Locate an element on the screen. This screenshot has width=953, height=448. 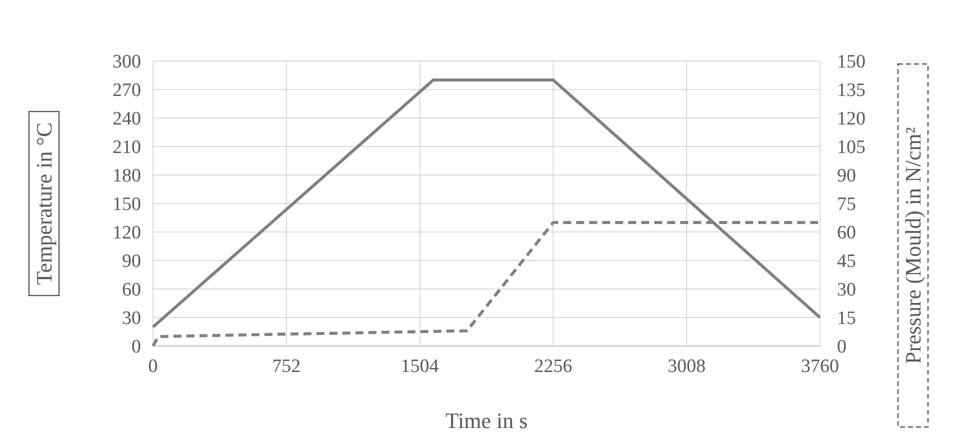
y-tick-label: 0 is located at coordinates (136, 347).